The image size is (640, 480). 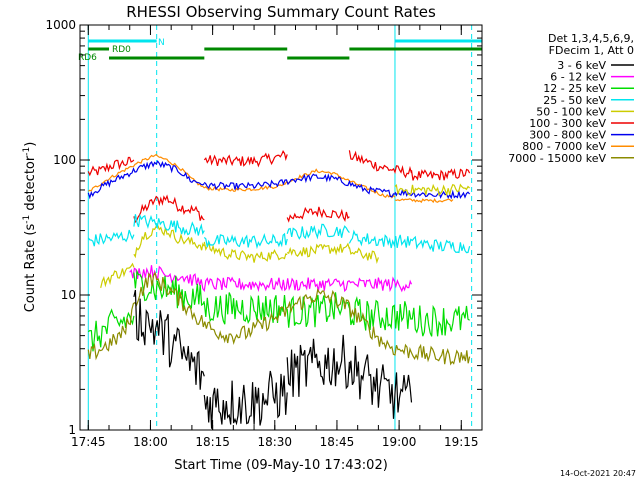 What do you see at coordinates (461, 442) in the screenshot?
I see `x-tick-label-6: 19:15` at bounding box center [461, 442].